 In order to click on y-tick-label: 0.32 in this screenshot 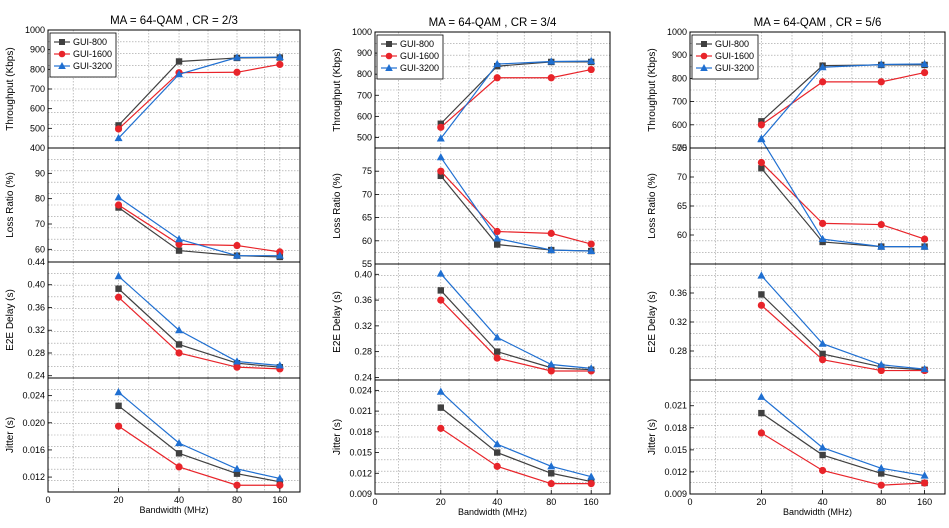, I will do `click(678, 322)`.